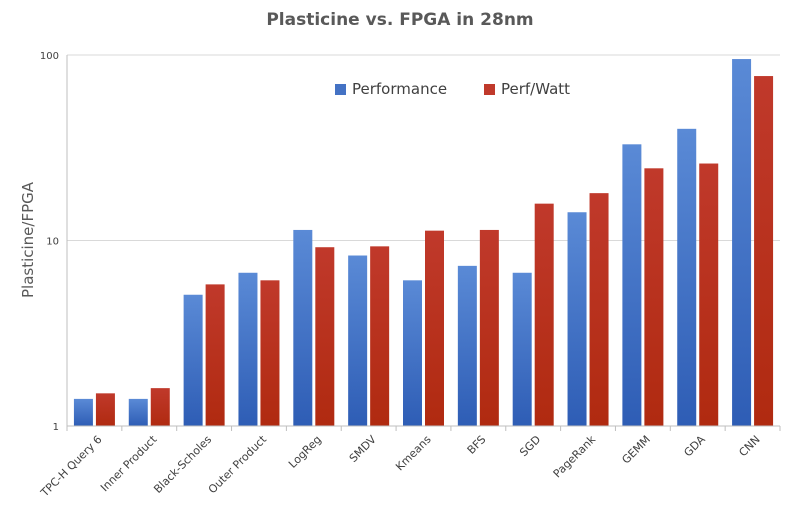 The image size is (800, 518). Describe the element at coordinates (340, 89) in the screenshot. I see `legend-swatch-performance` at that location.